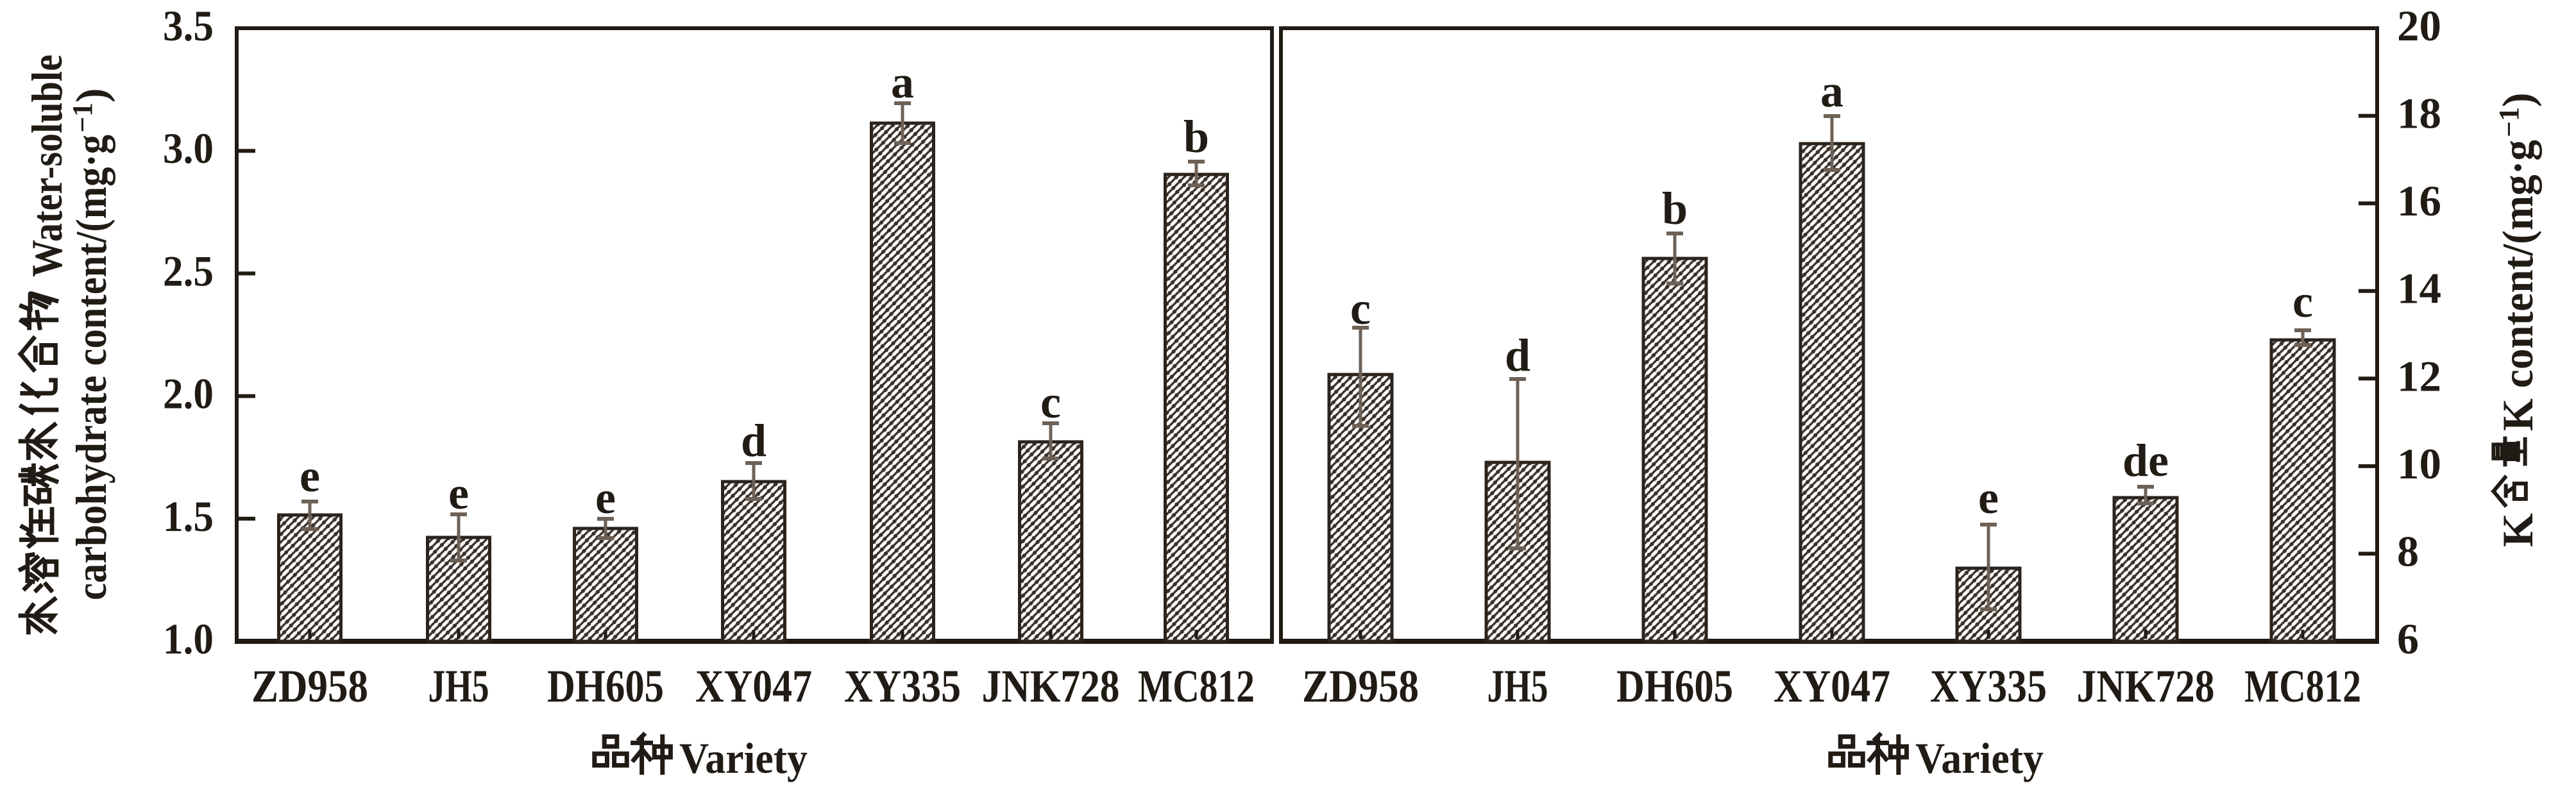 The height and width of the screenshot is (801, 2576). What do you see at coordinates (2419, 288) in the screenshot?
I see `svg-text: 14` at bounding box center [2419, 288].